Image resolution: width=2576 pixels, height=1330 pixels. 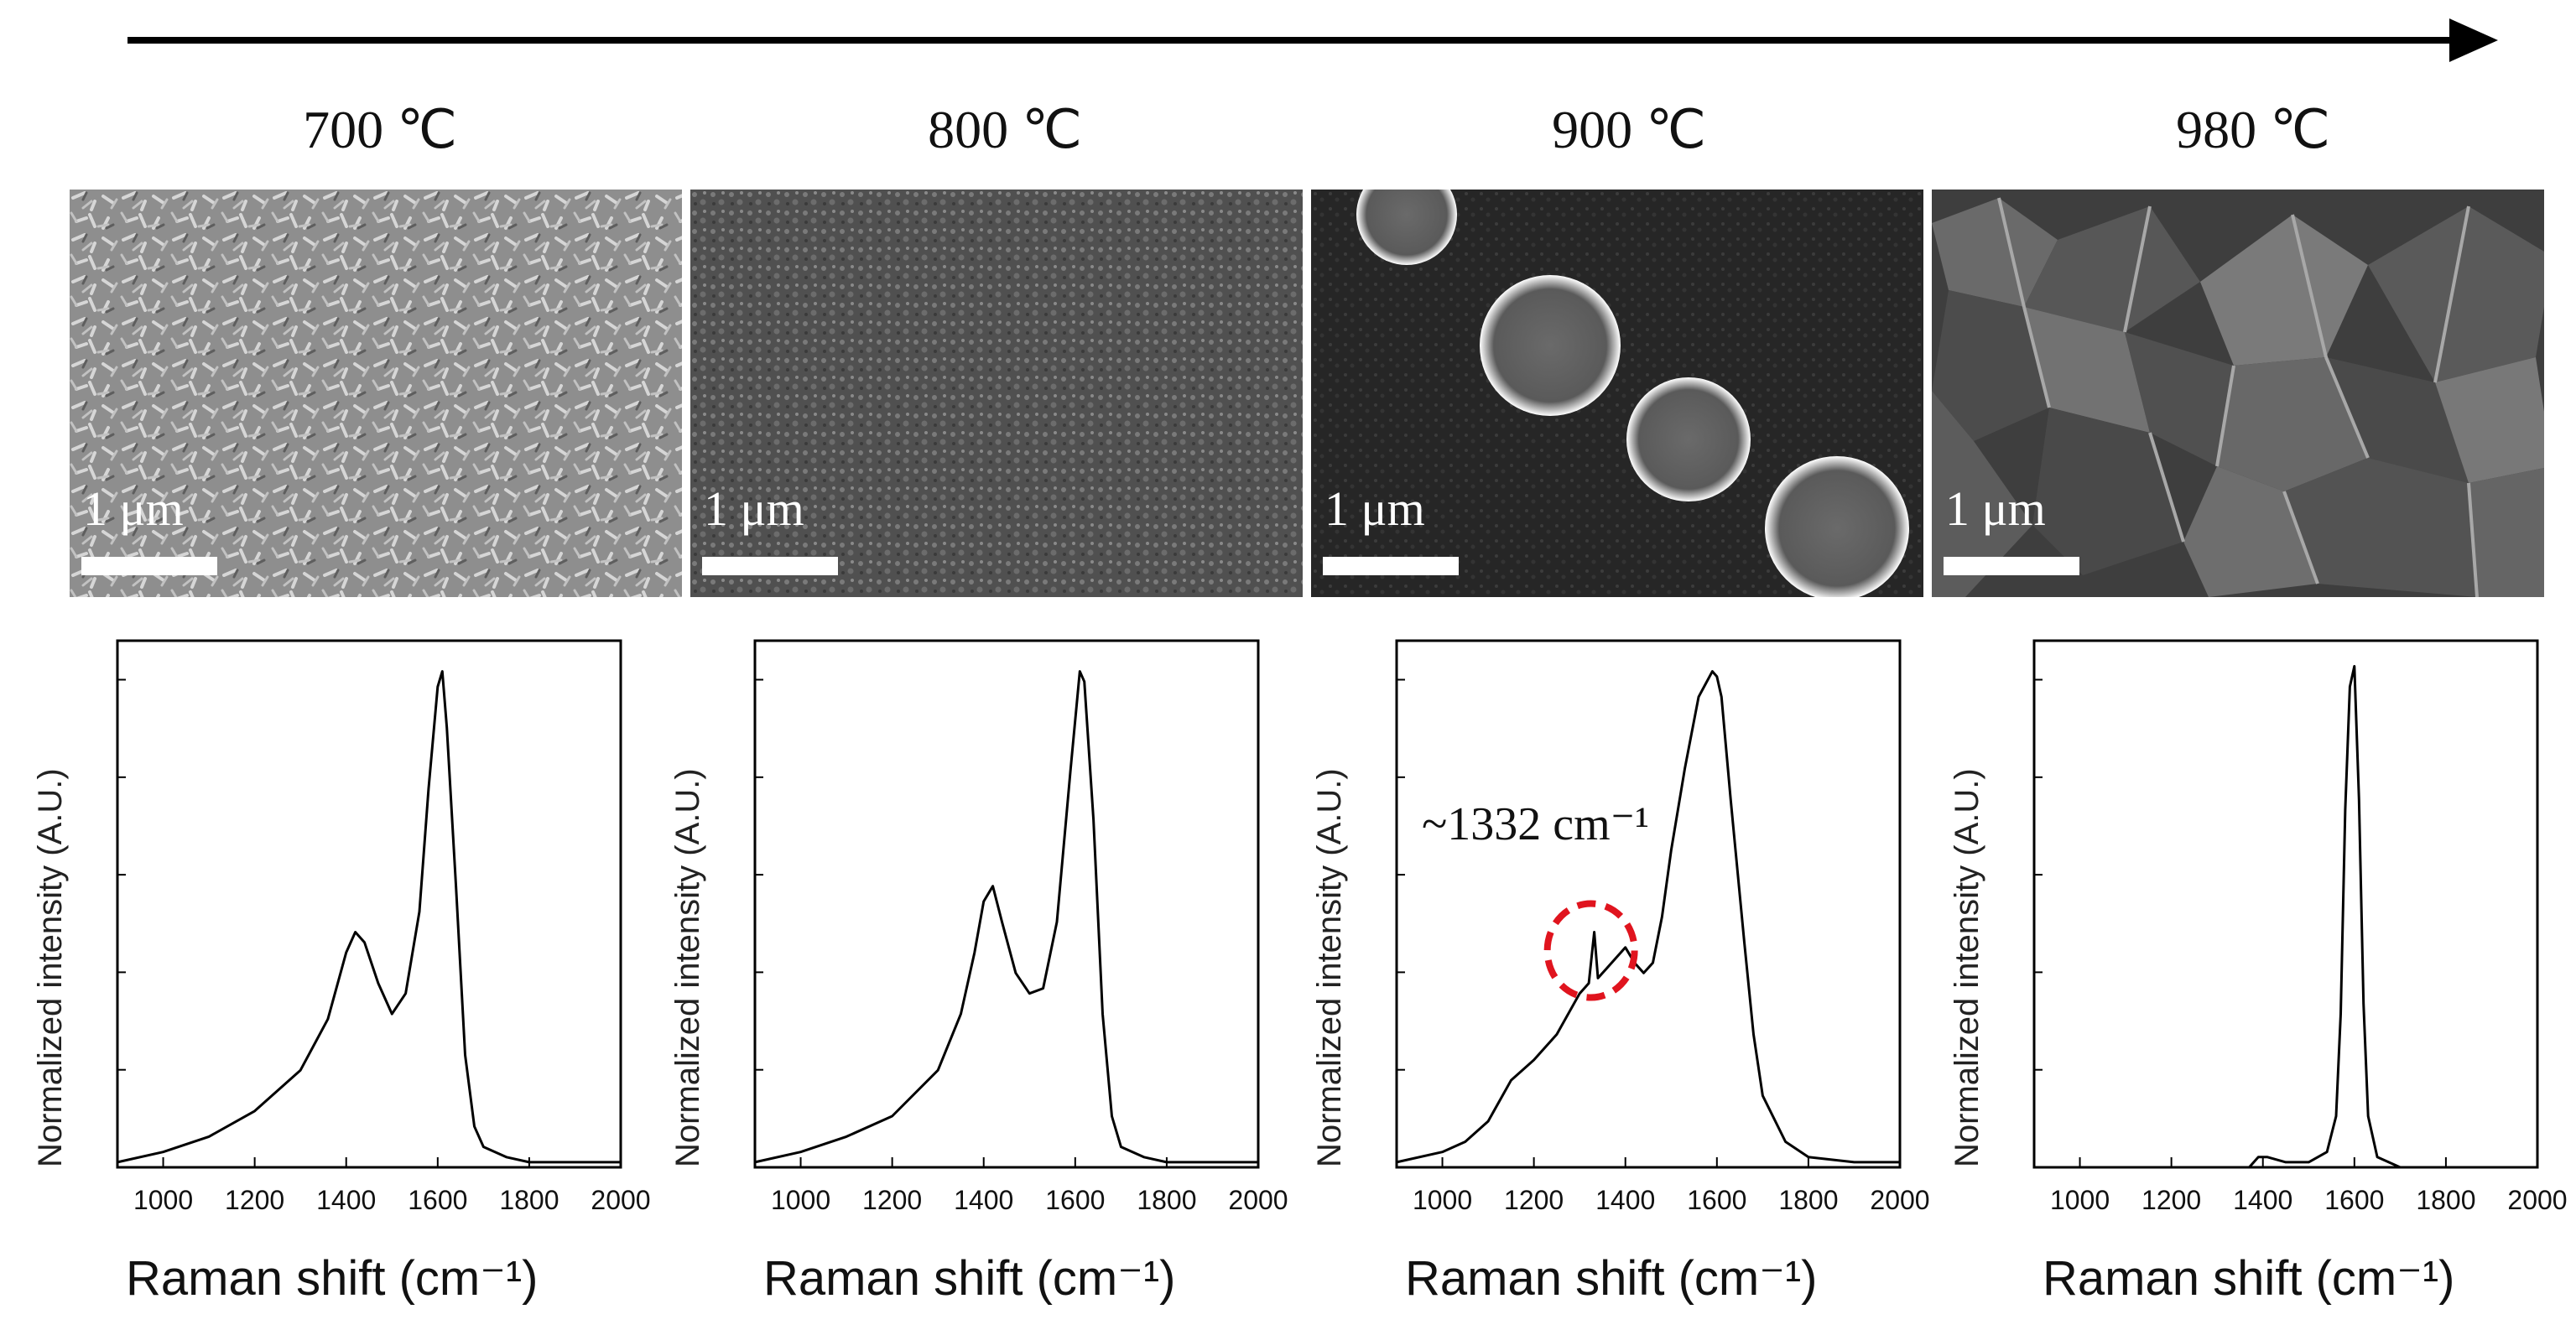 What do you see at coordinates (1629, 129) in the screenshot?
I see `temperature-label-900: 900 ℃` at bounding box center [1629, 129].